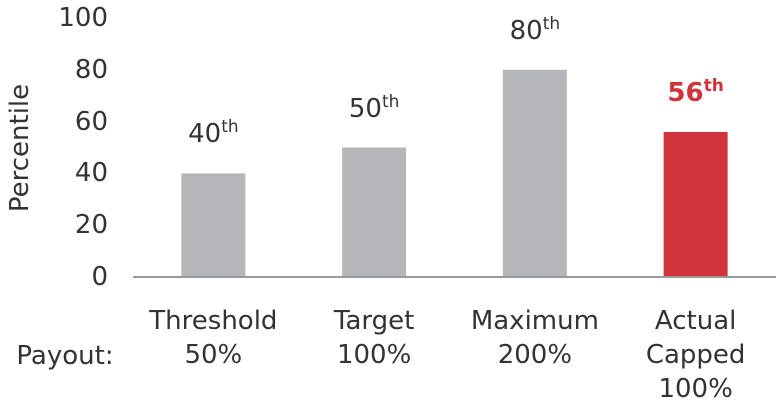 The height and width of the screenshot is (414, 776). Describe the element at coordinates (99, 277) in the screenshot. I see `y-tick-label: 0` at that location.